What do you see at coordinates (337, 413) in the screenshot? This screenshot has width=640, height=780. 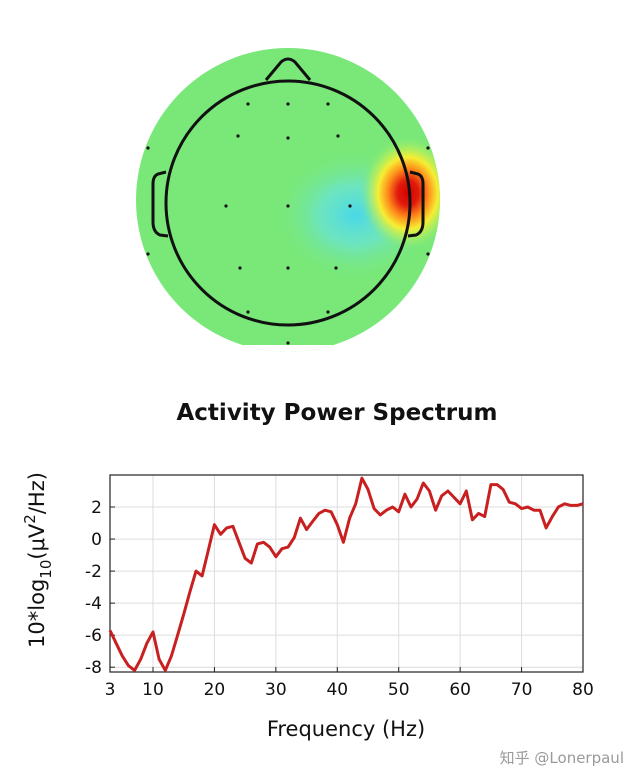 I see `chart-title: Activity Power Spectrum` at bounding box center [337, 413].